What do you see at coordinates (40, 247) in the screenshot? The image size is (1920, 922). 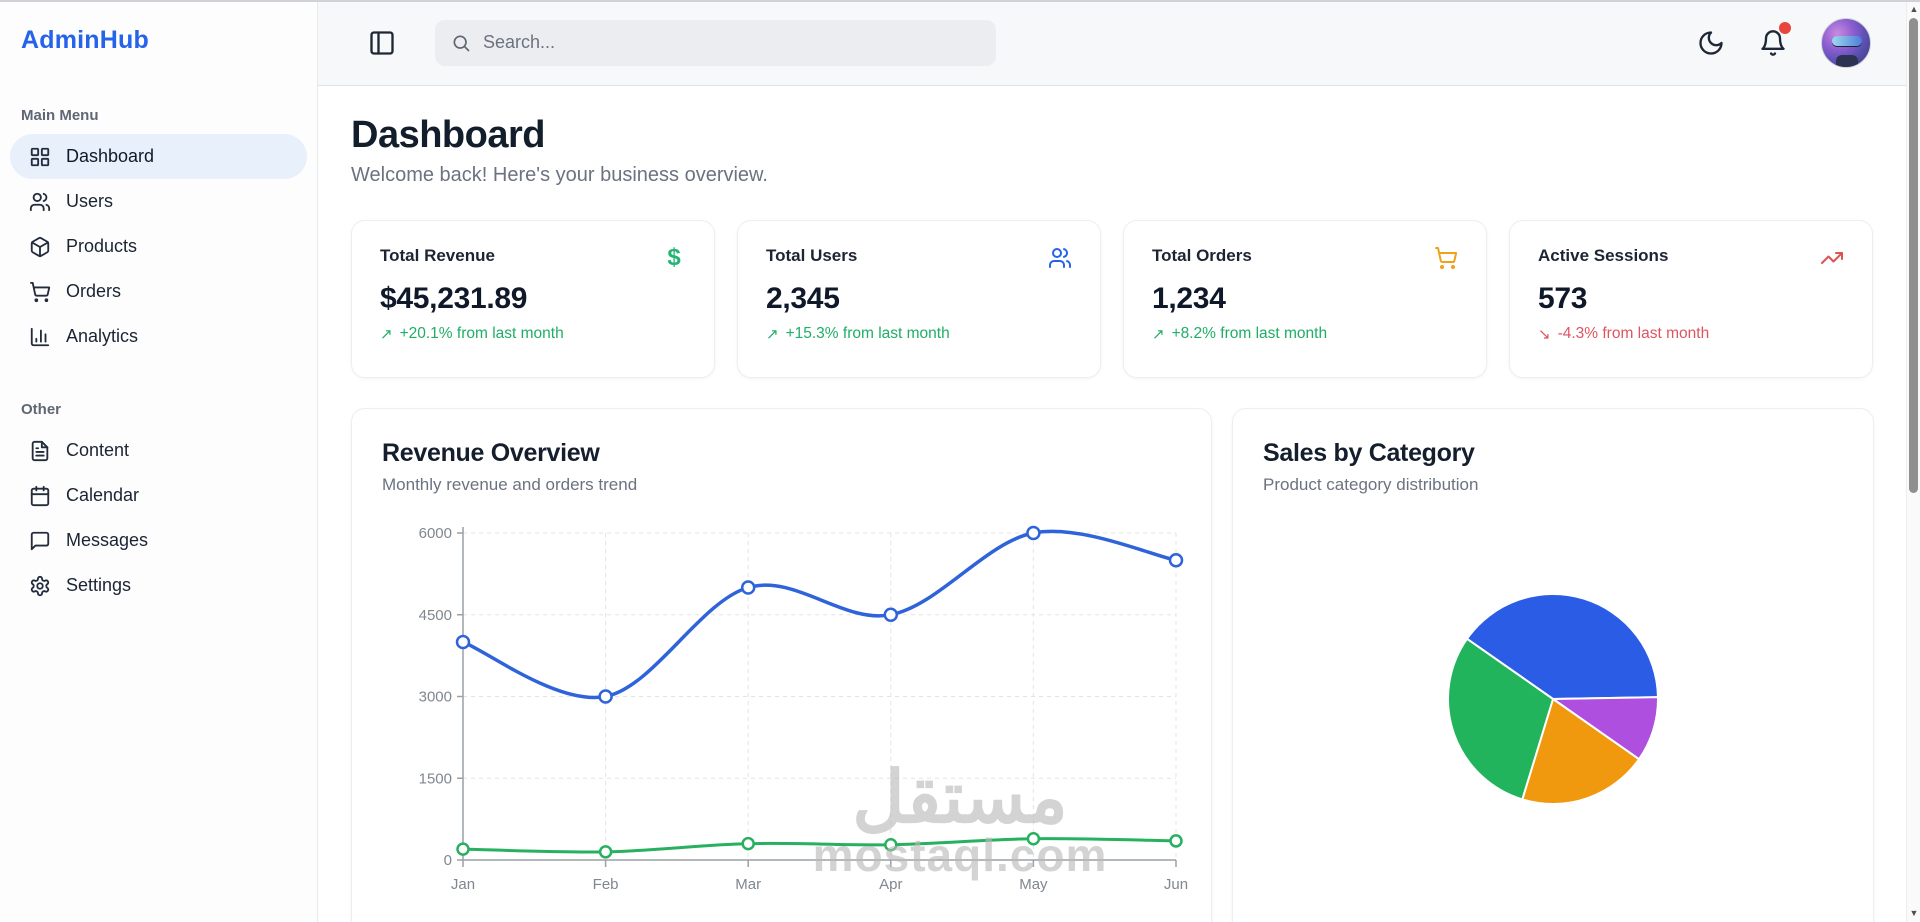 I see `package-icon` at bounding box center [40, 247].